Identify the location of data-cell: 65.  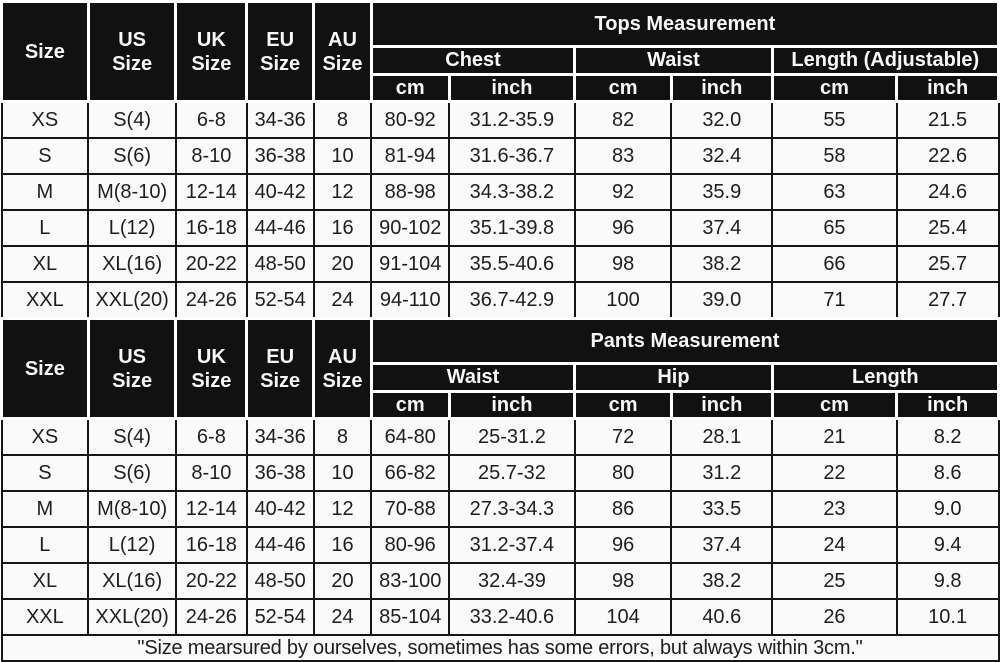
(834, 228).